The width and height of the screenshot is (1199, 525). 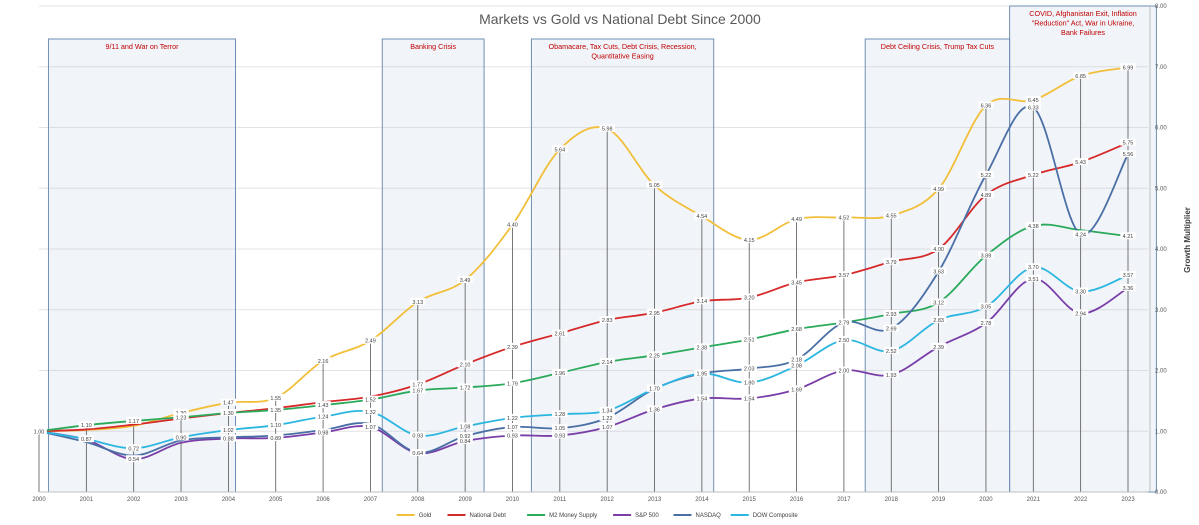 What do you see at coordinates (654, 410) in the screenshot?
I see `data-label: 1.36` at bounding box center [654, 410].